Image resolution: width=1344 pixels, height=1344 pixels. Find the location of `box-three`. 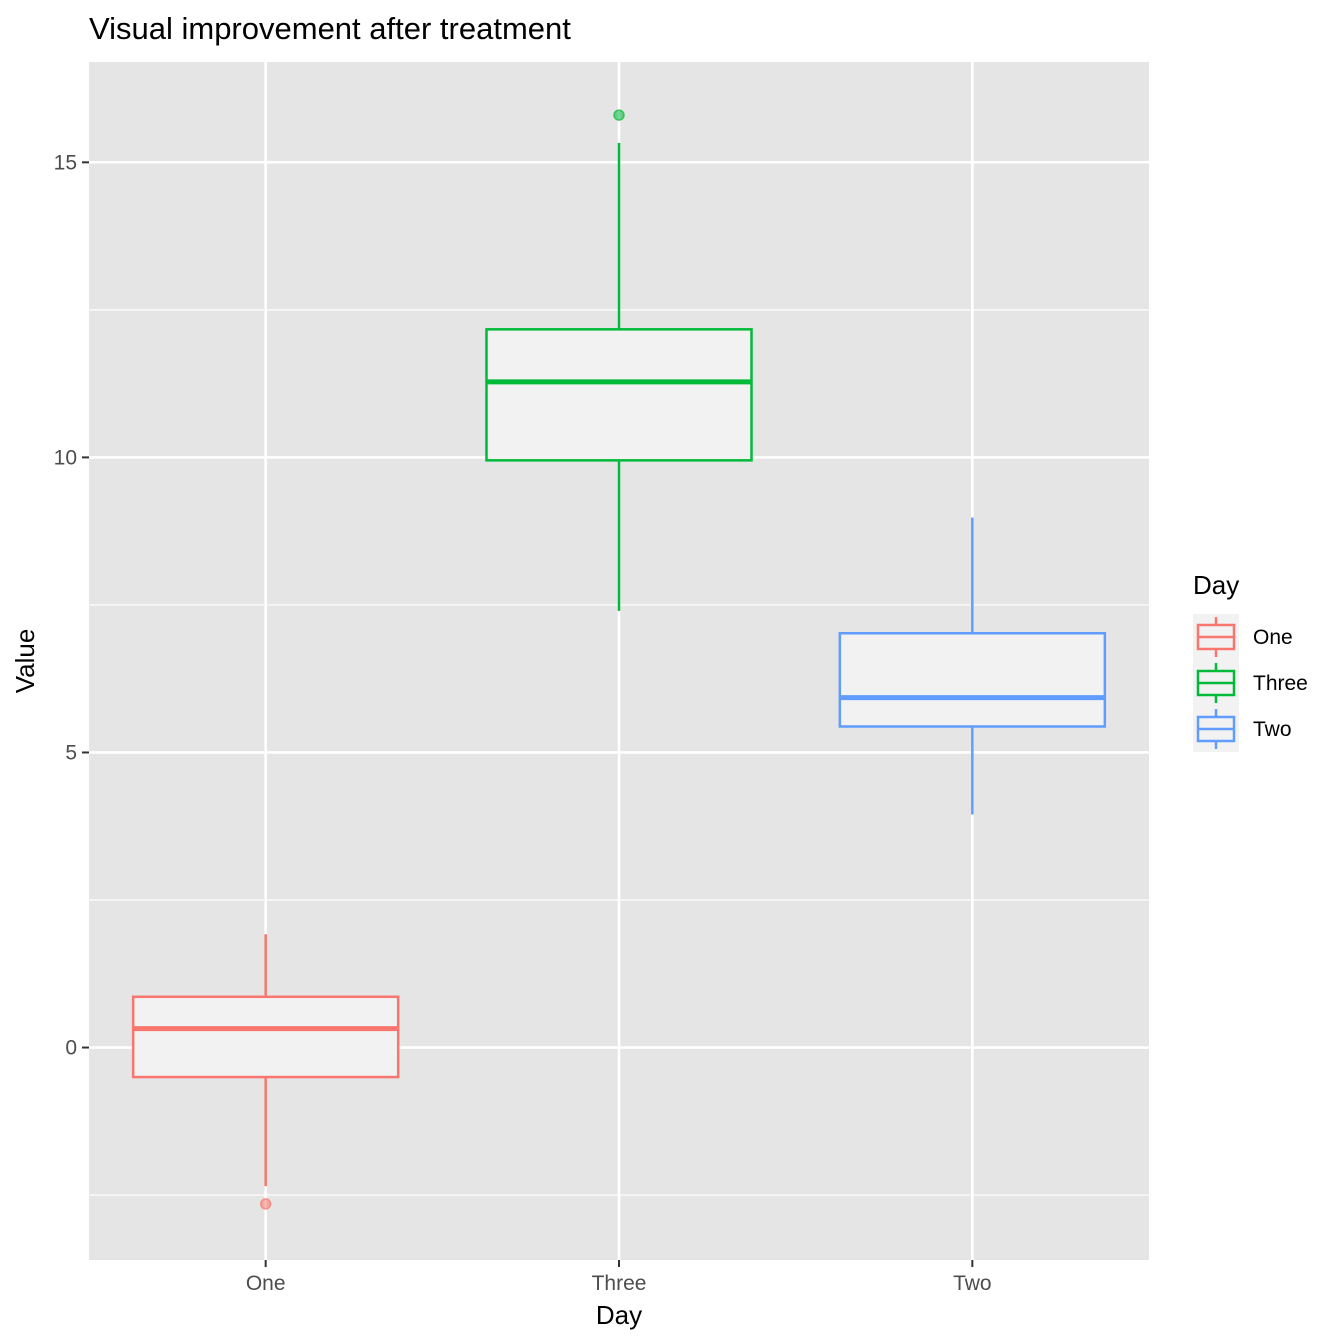

box-three is located at coordinates (619, 360).